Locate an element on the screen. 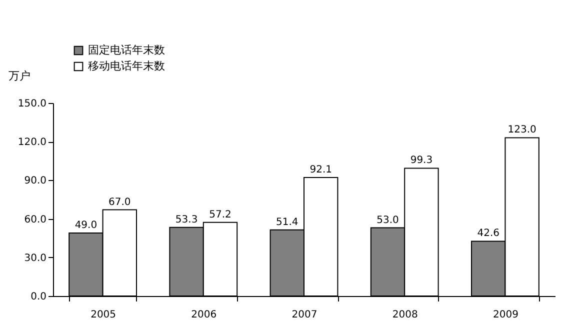  y-tick-label: 0.0 is located at coordinates (38, 297).